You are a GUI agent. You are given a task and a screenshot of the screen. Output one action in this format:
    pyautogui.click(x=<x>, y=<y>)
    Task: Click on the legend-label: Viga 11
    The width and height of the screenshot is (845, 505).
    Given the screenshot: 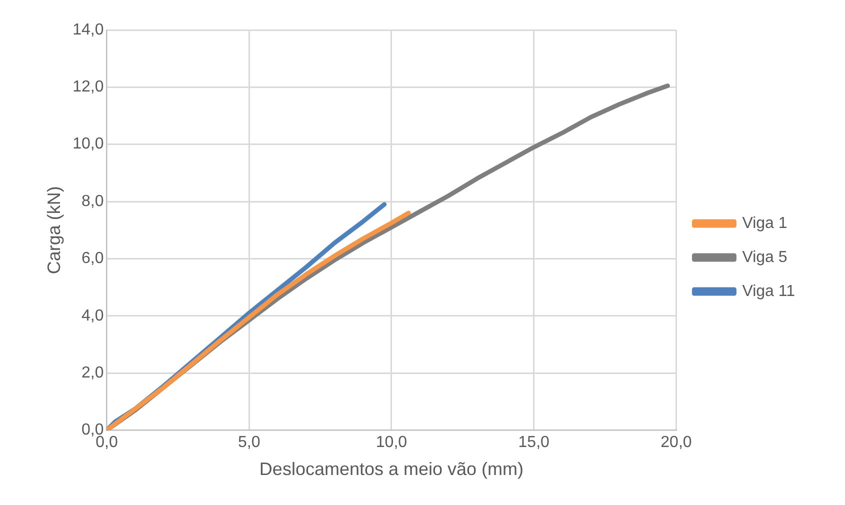 What is the action you would take?
    pyautogui.click(x=769, y=291)
    